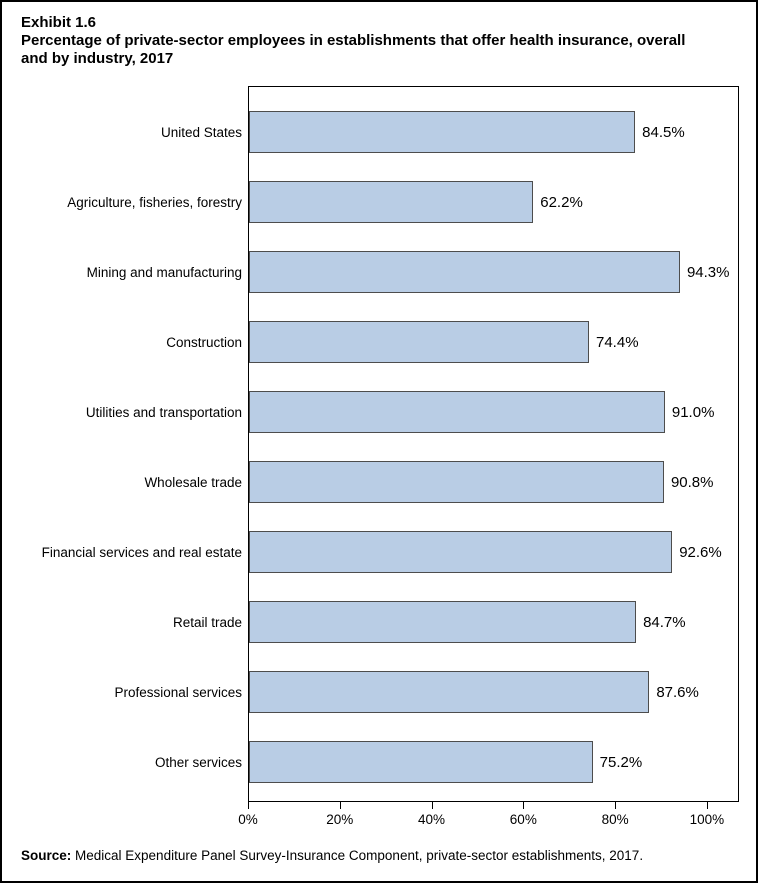 The width and height of the screenshot is (758, 883). What do you see at coordinates (201, 132) in the screenshot?
I see `category-label: United States` at bounding box center [201, 132].